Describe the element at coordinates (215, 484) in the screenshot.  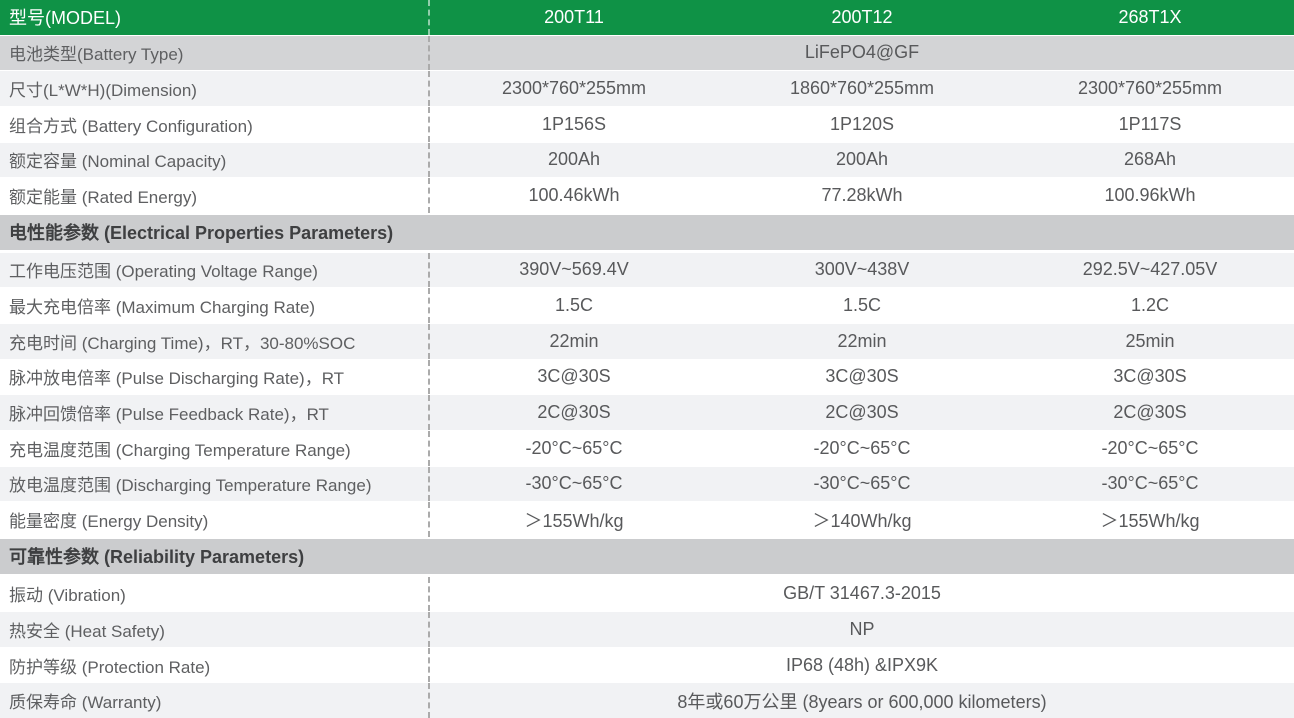
I see `row-label: 放电温度范围 (Discharging Temperature Range)` at that location.